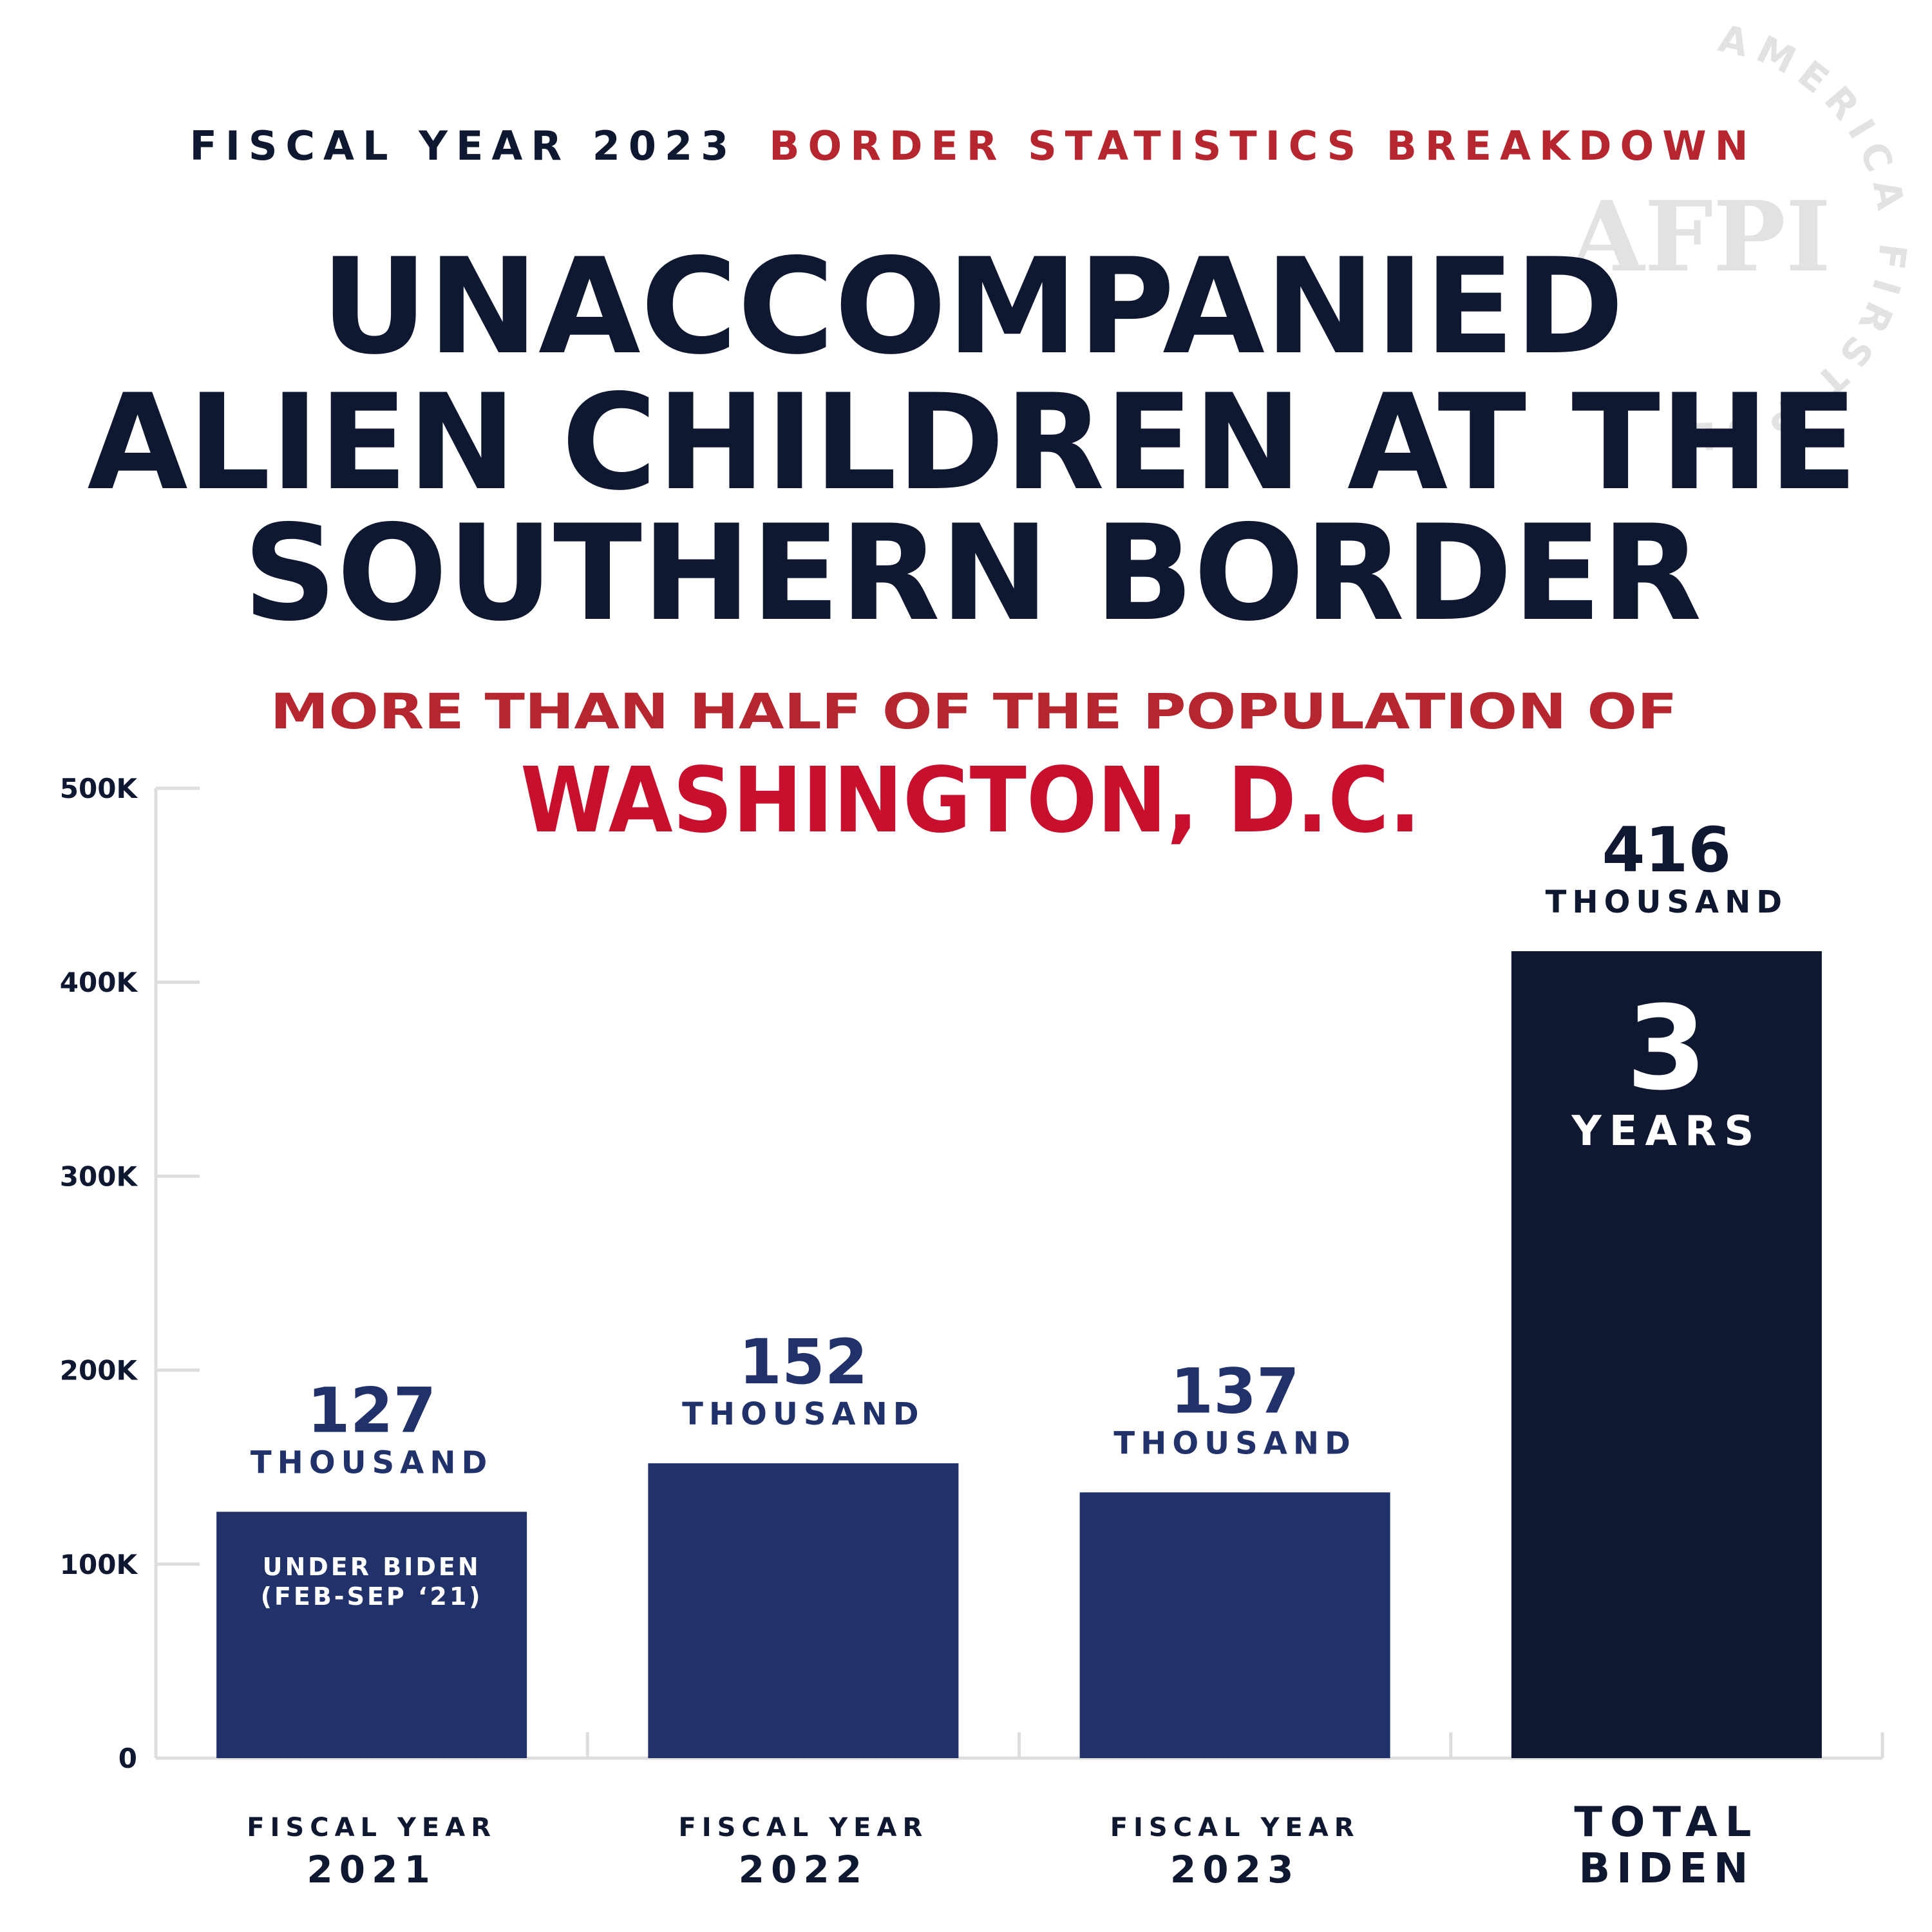 The image size is (1932, 1932). Describe the element at coordinates (1700, 237) in the screenshot. I see `watermark-logo: AFPI` at that location.